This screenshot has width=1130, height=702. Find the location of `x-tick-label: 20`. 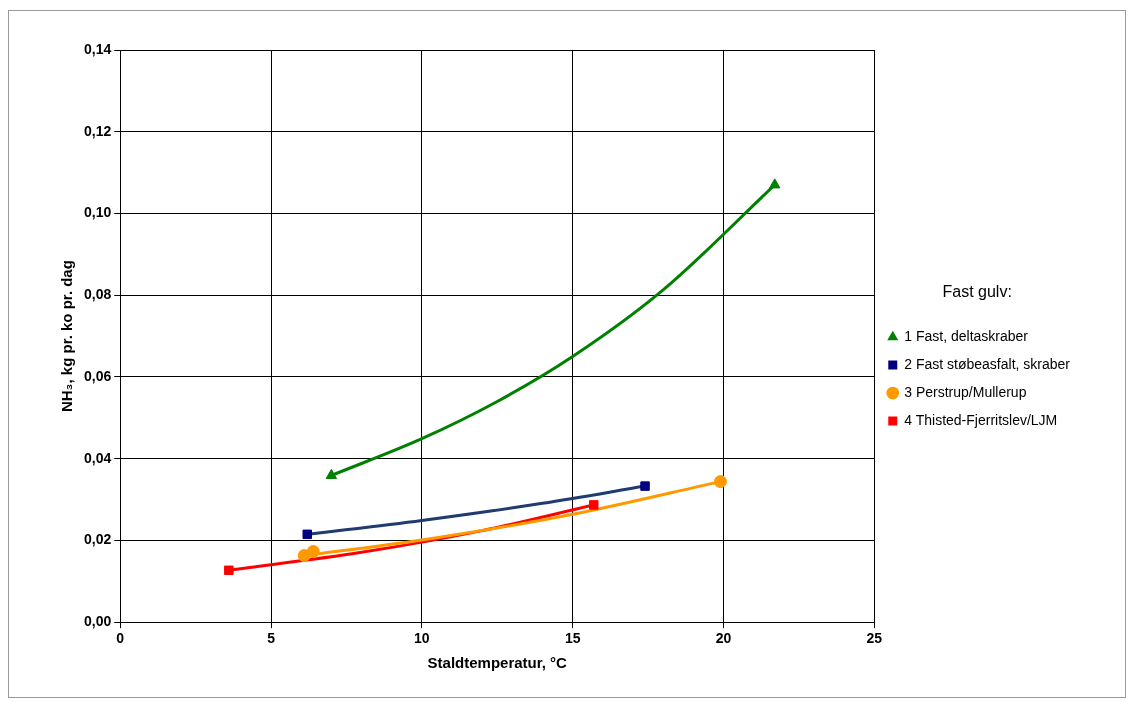

x-tick-label: 20 is located at coordinates (723, 638).